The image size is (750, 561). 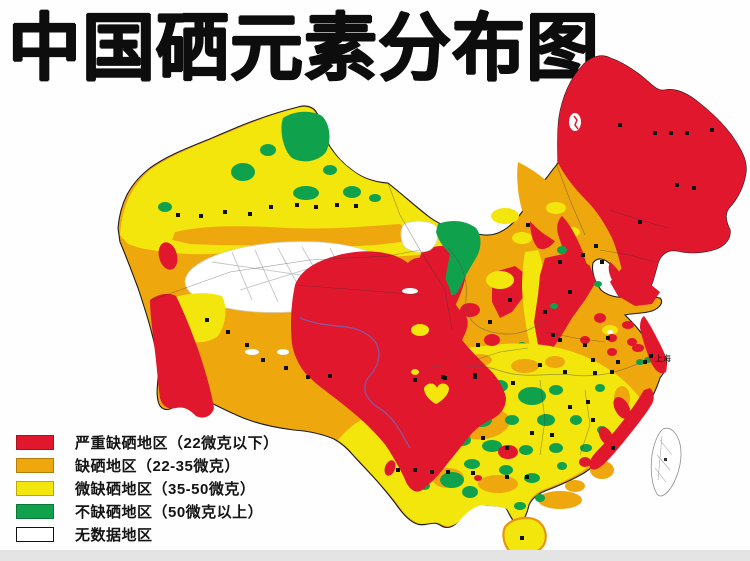 I want to click on legend-item-no-data: 无数据地区, so click(x=147, y=534).